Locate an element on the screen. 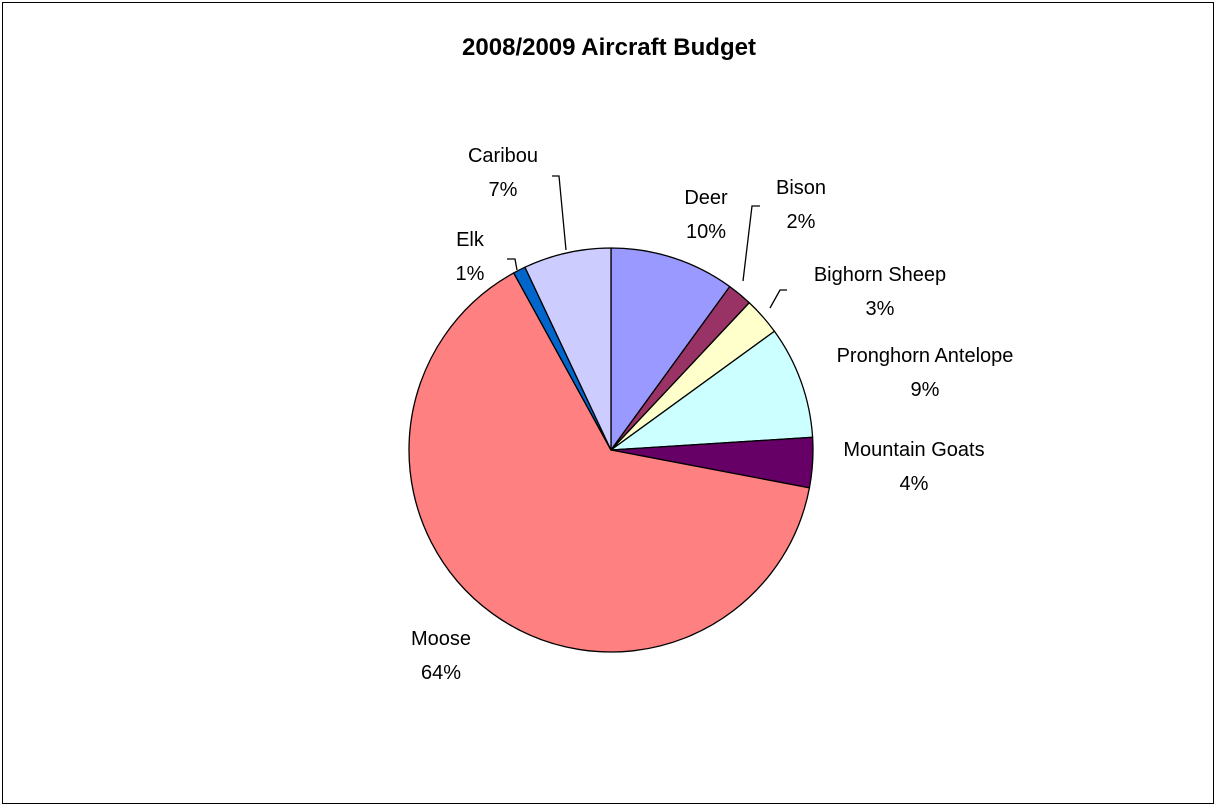  slice-label-percent: 2% is located at coordinates (801, 222).